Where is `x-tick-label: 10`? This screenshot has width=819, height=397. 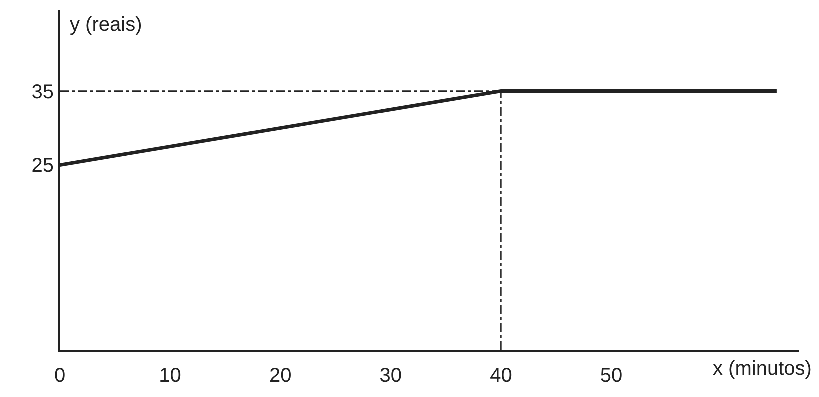 x-tick-label: 10 is located at coordinates (170, 376).